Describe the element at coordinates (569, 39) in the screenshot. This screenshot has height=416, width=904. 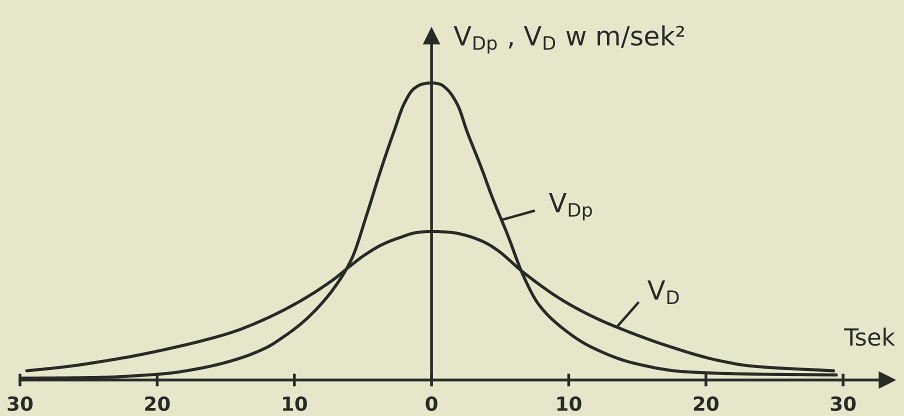
I see `y-axis-title: V$_{Dp}$ , V$_{D}$ w m/sek²` at that location.